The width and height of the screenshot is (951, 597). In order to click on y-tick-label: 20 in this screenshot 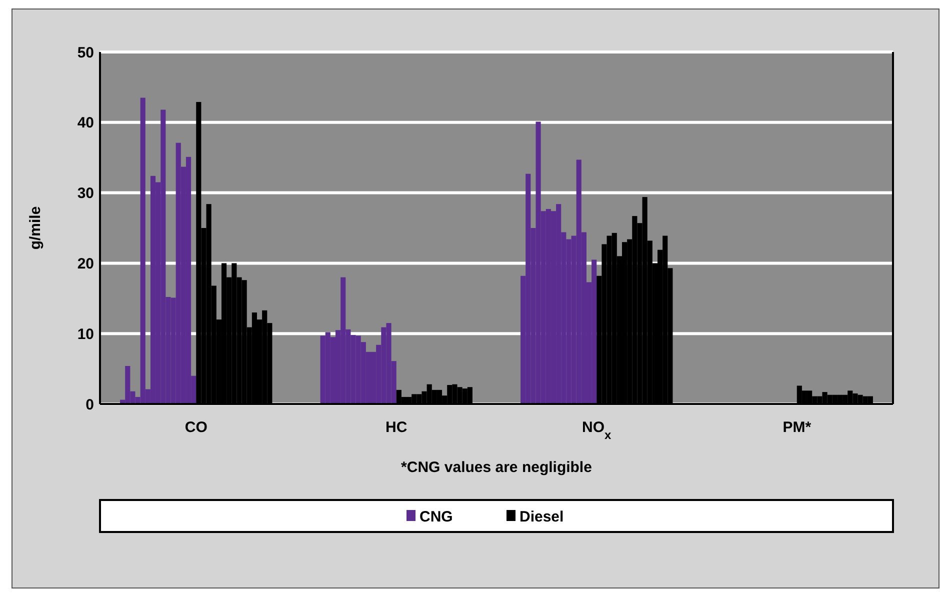, I will do `click(85, 263)`.